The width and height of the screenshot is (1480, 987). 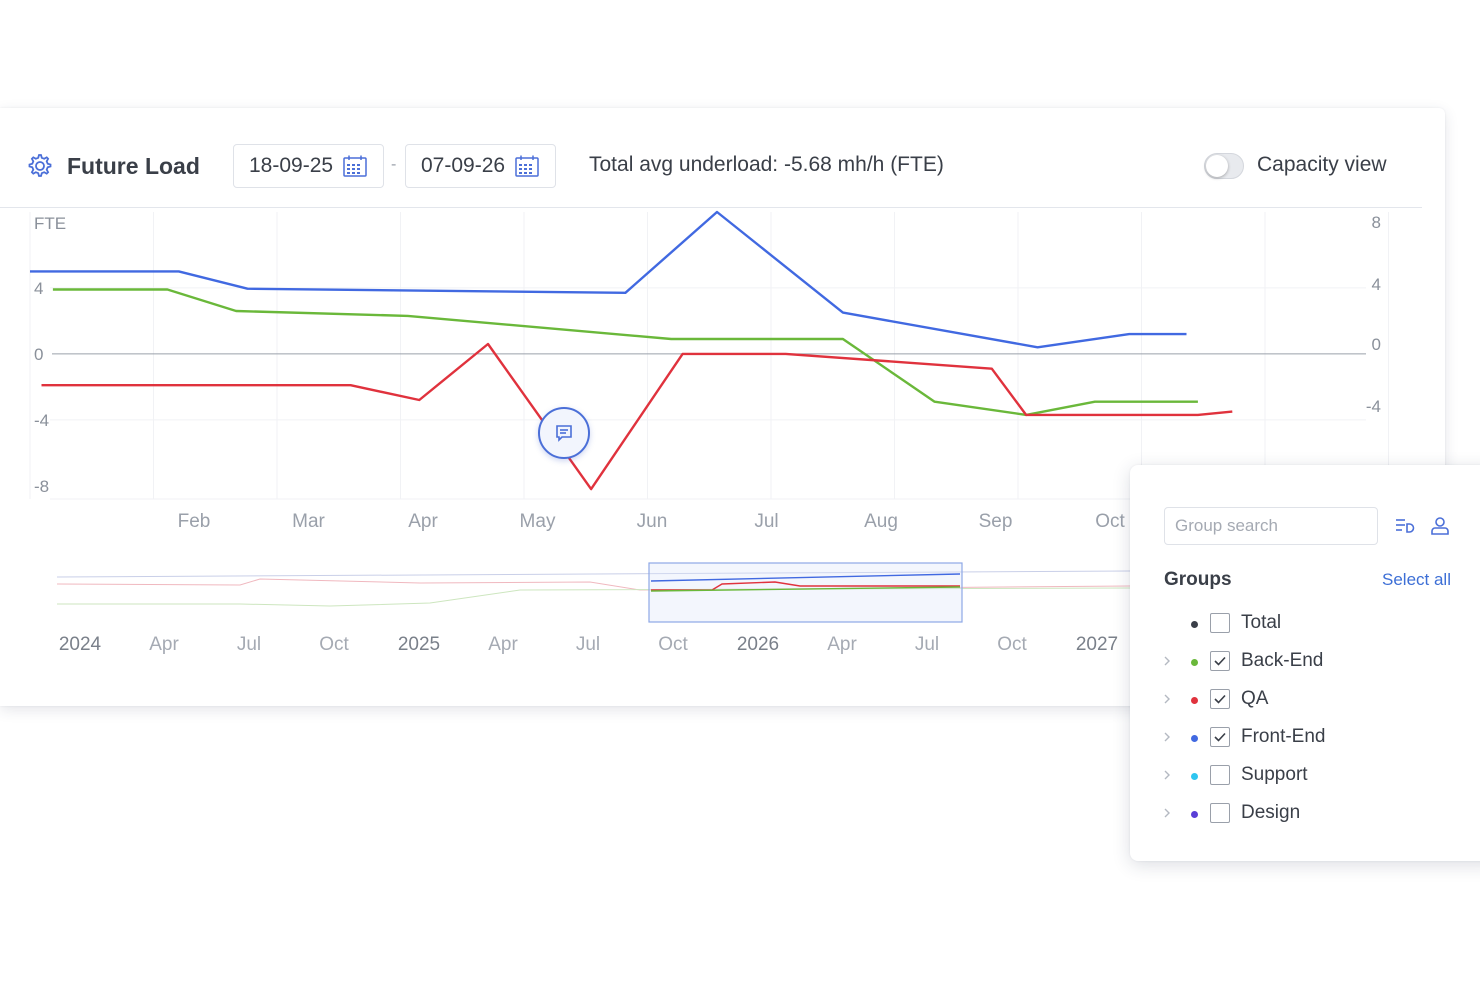 What do you see at coordinates (41, 420) in the screenshot?
I see `y-tick-label-left: -4` at bounding box center [41, 420].